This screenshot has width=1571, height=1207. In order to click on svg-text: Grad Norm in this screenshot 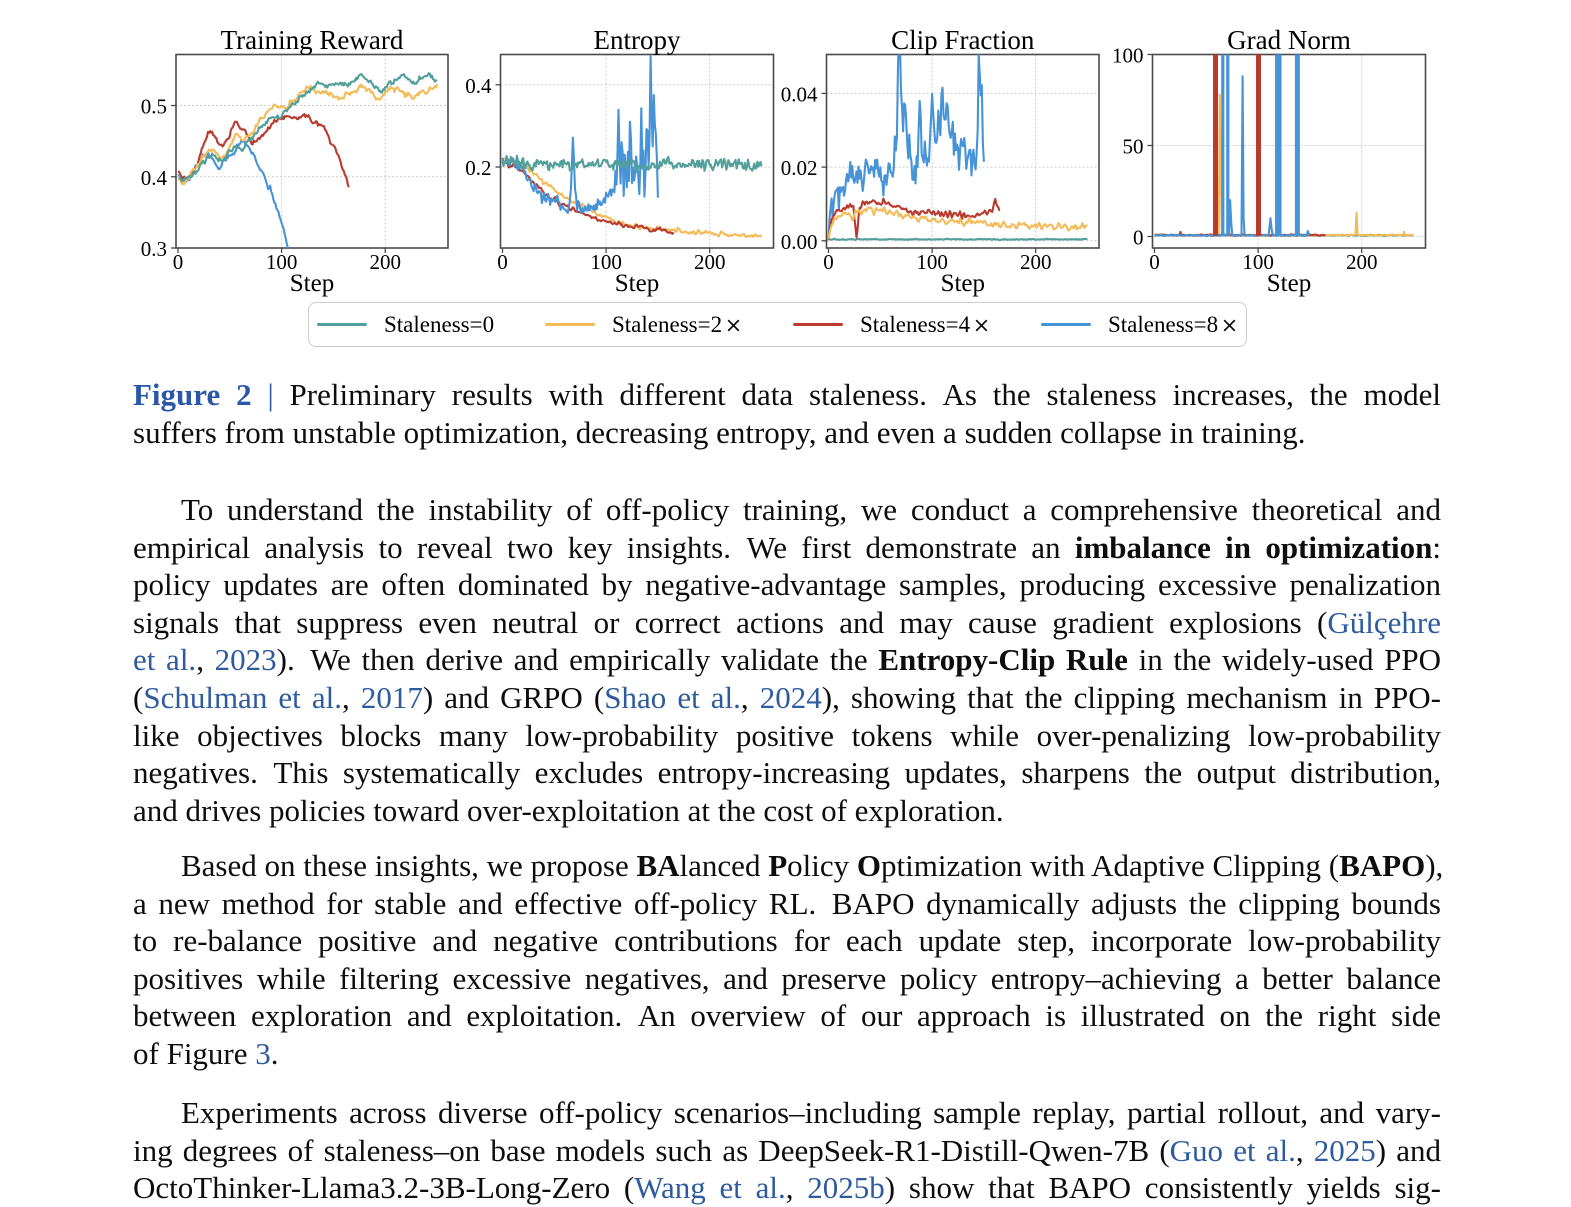, I will do `click(1289, 40)`.